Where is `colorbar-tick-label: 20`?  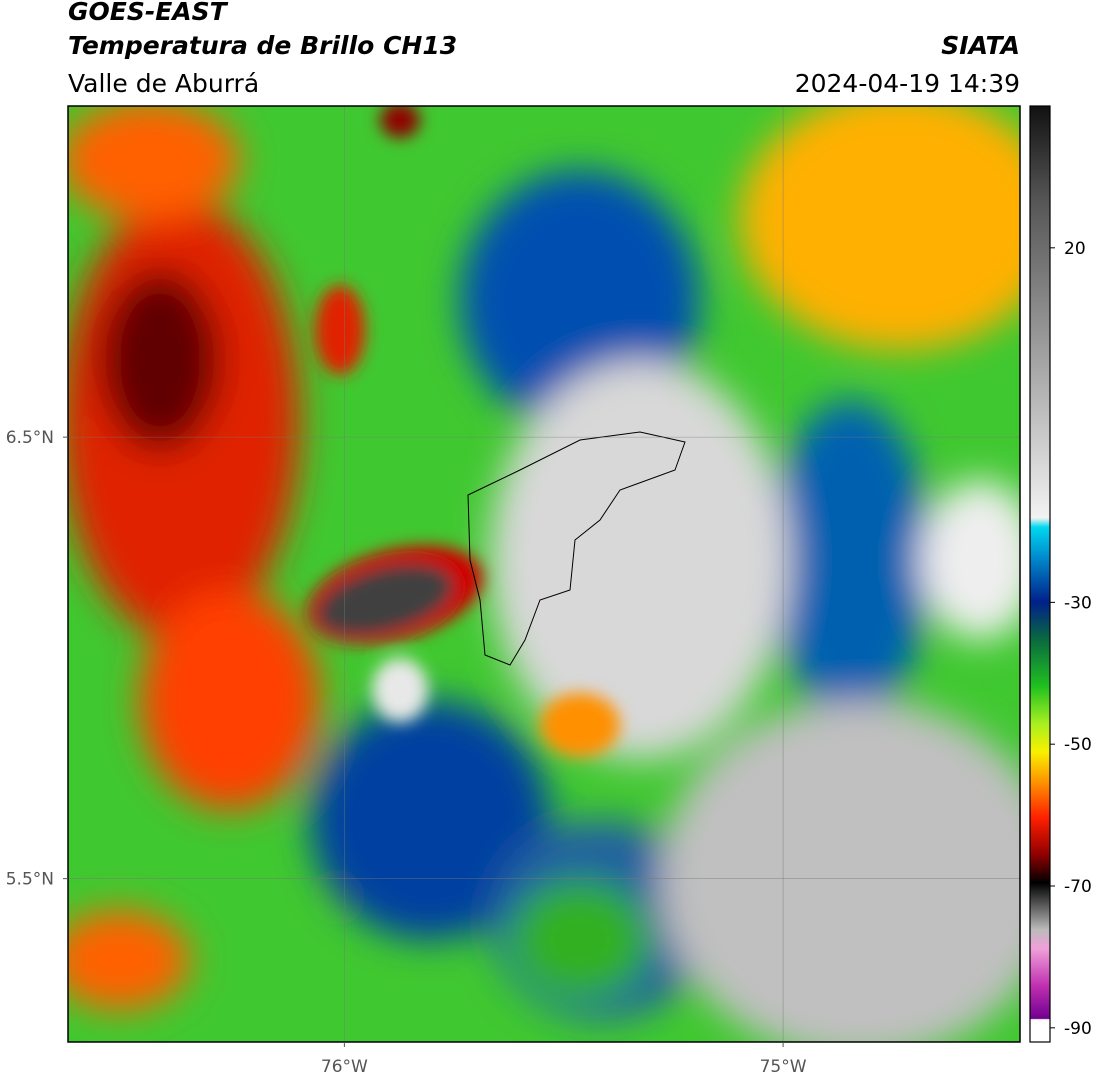 colorbar-tick-label: 20 is located at coordinates (1075, 249).